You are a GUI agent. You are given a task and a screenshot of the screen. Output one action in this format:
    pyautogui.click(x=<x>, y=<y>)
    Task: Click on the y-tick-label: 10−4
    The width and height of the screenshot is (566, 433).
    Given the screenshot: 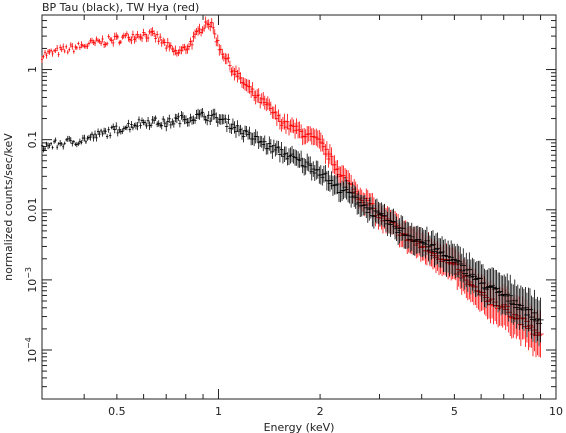 What is the action you would take?
    pyautogui.click(x=31, y=350)
    